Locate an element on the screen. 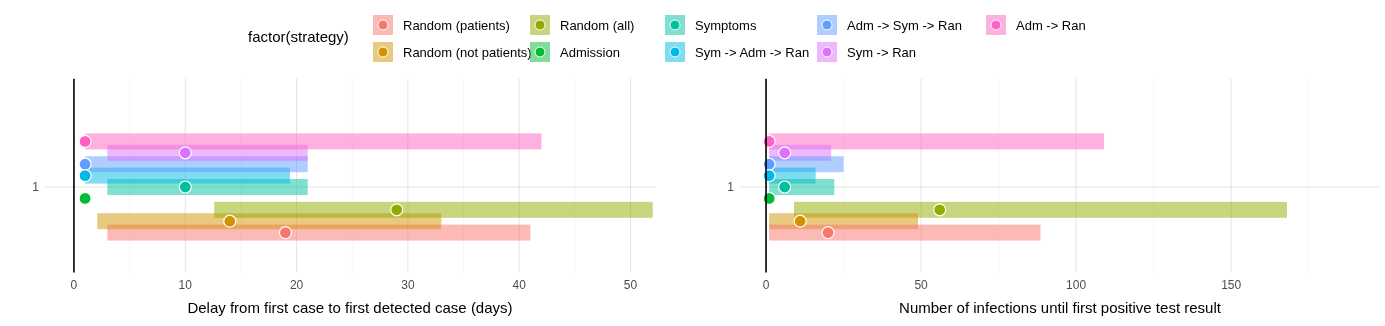 This screenshot has height=326, width=1385. x-tick-label: 30 is located at coordinates (408, 284).